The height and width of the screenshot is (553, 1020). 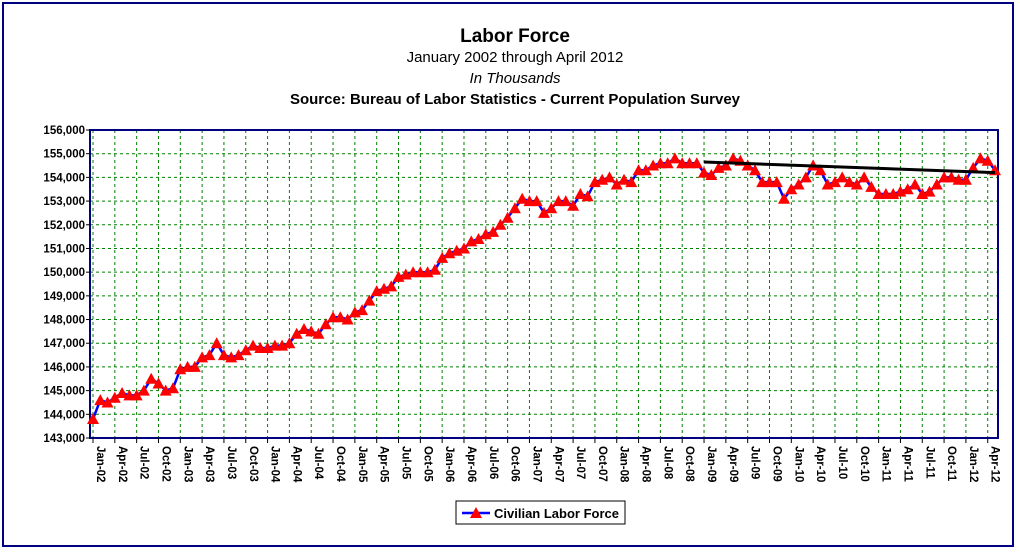 I want to click on y-tick-label: 145,000, so click(x=64, y=392).